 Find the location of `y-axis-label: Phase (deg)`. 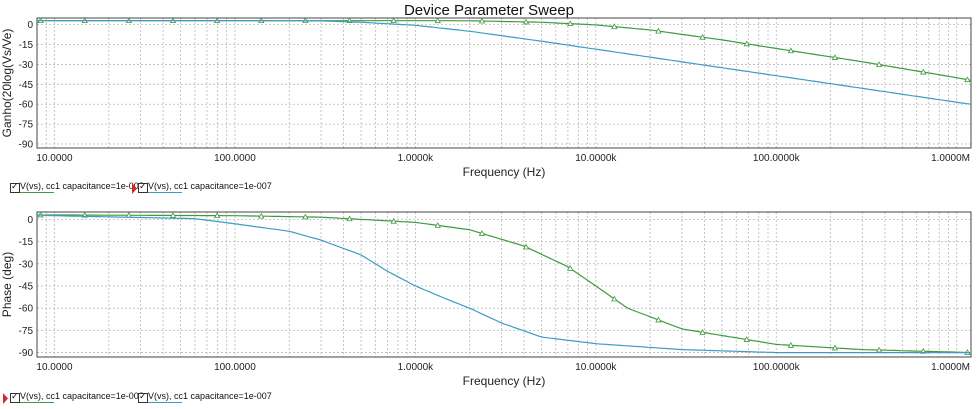

y-axis-label: Phase (deg) is located at coordinates (7, 284).